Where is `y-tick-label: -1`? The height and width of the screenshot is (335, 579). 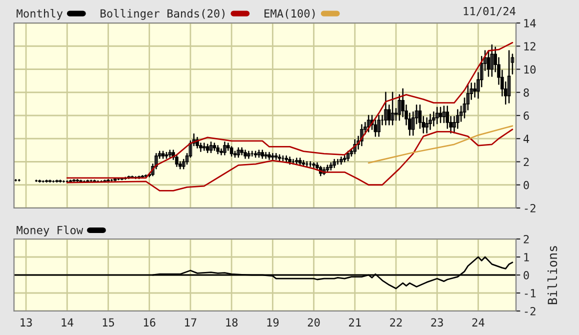
y-tick-label: -1 is located at coordinates (530, 293).